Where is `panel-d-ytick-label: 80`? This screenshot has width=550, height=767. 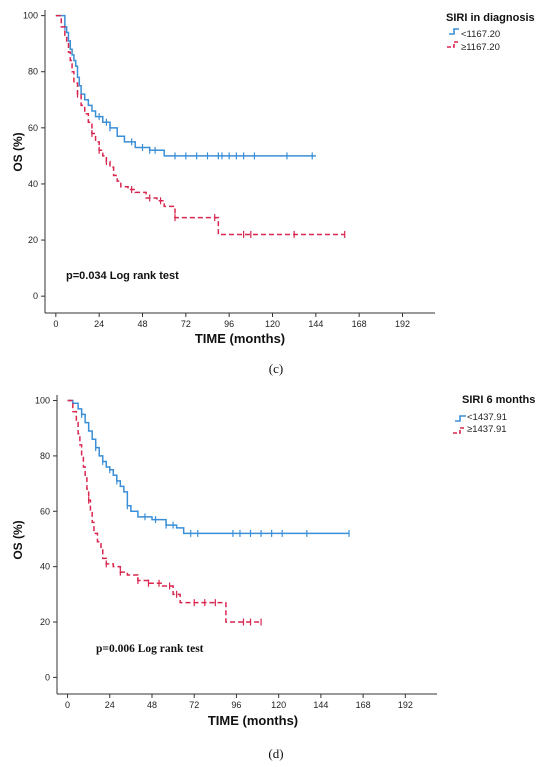
panel-d-ytick-label: 80 is located at coordinates (45, 456).